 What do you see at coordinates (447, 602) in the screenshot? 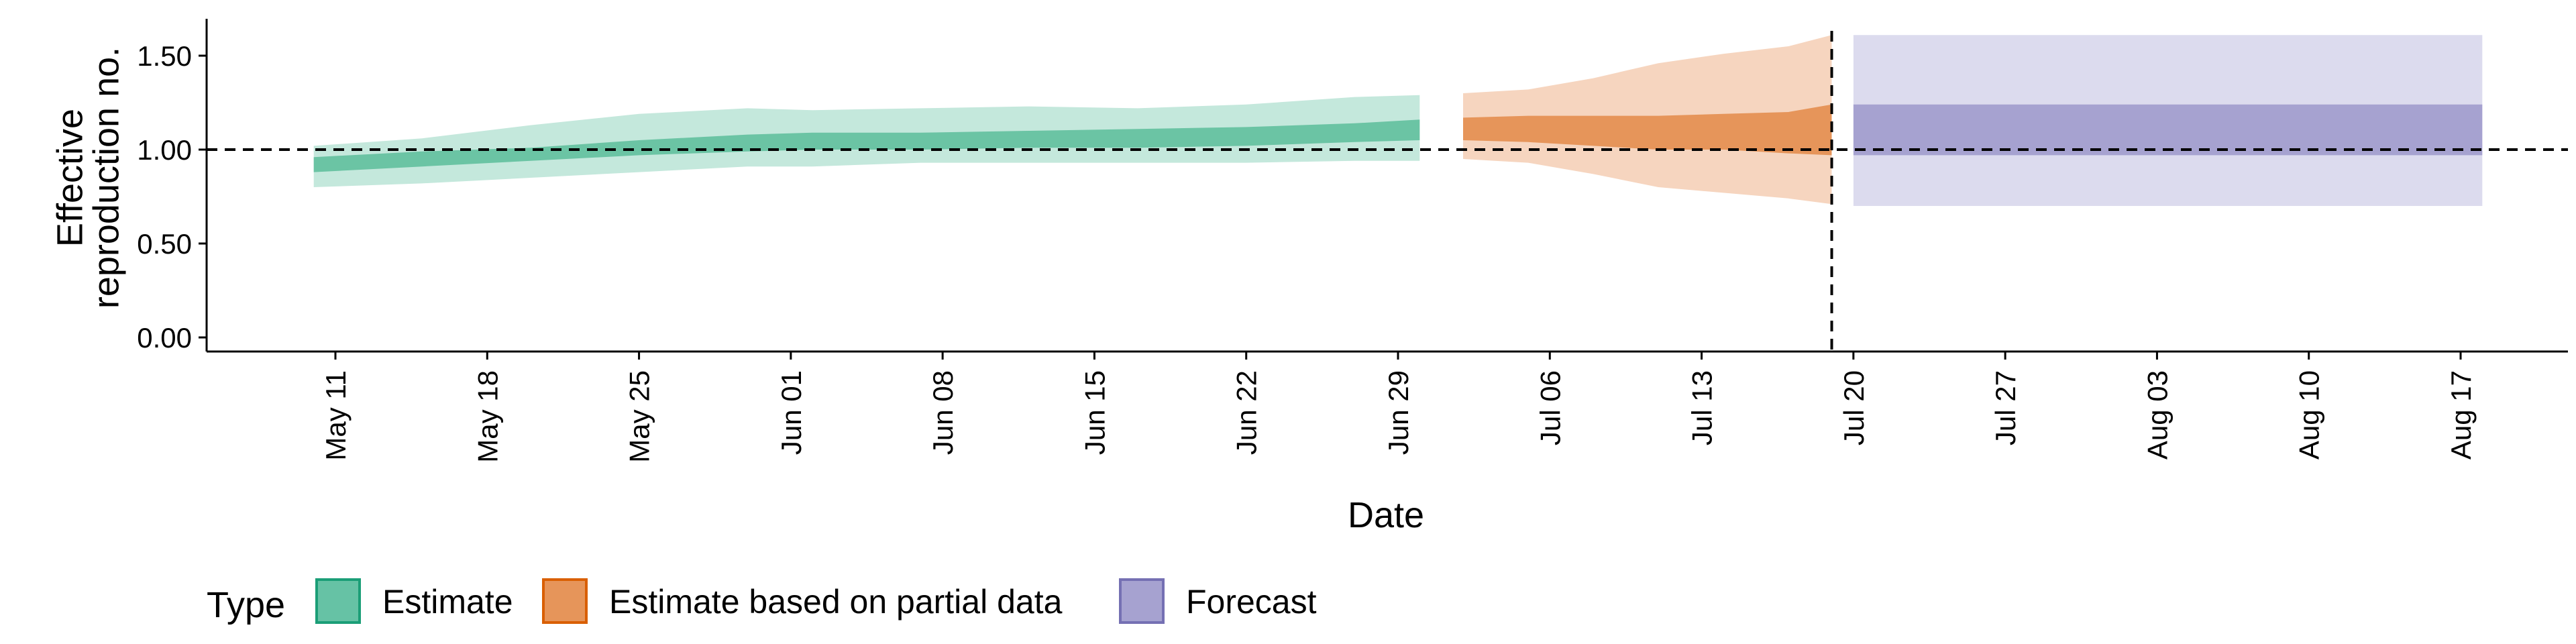
I see `legend-label-0: Estimate` at bounding box center [447, 602].